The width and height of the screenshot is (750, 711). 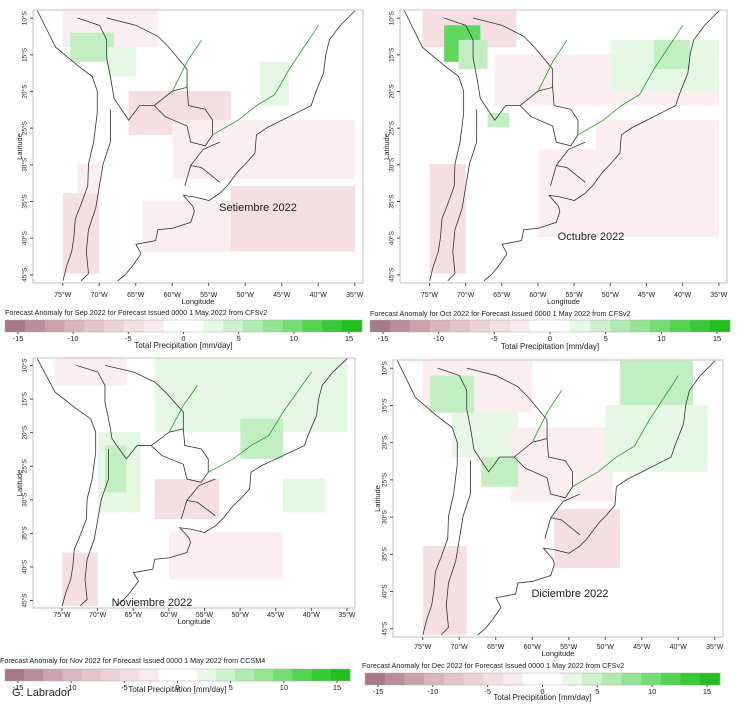 What do you see at coordinates (41, 693) in the screenshot?
I see `credit: G. Labrador` at bounding box center [41, 693].